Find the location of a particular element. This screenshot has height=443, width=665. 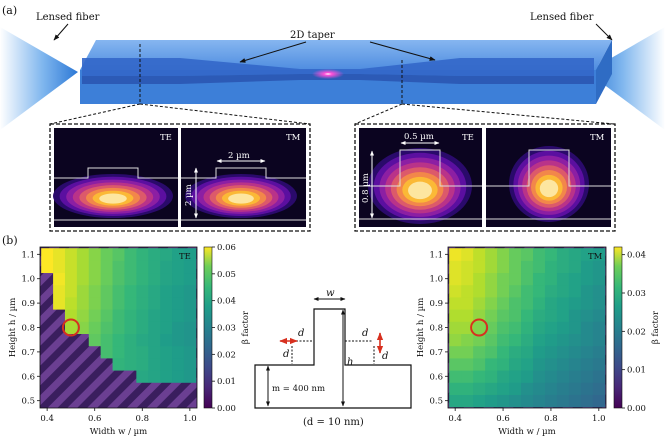

panel-a-label: (a) is located at coordinates (9, 10).